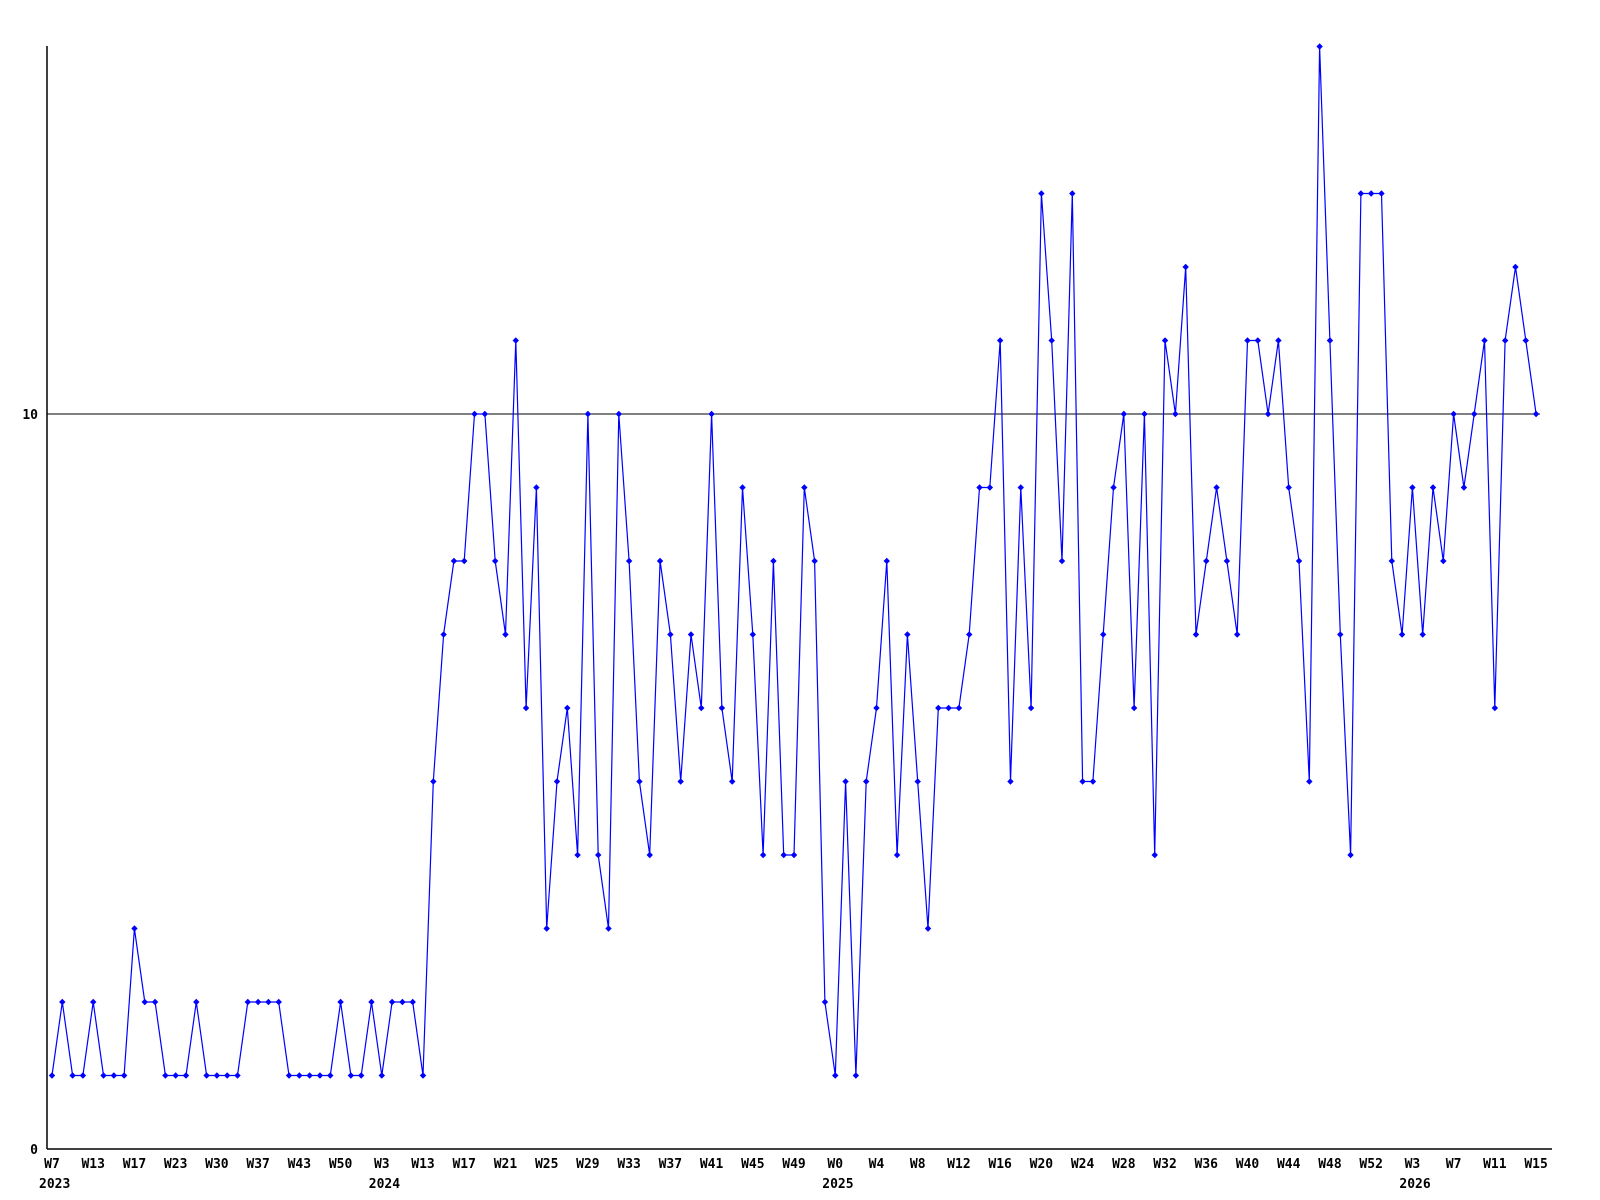 This screenshot has height=1200, width=1600. Describe the element at coordinates (1124, 1164) in the screenshot. I see `x-tick-label: W28` at that location.